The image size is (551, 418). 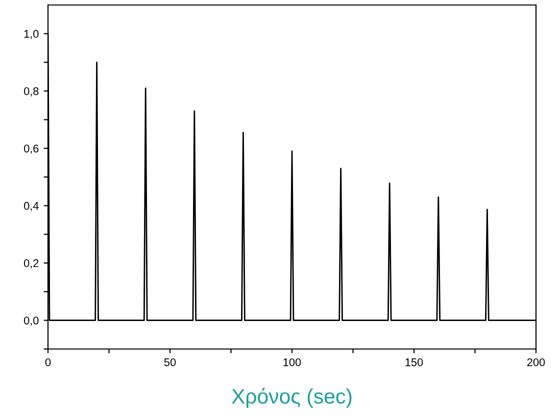 I want to click on y-tick-label: 0,8, so click(x=31, y=91).